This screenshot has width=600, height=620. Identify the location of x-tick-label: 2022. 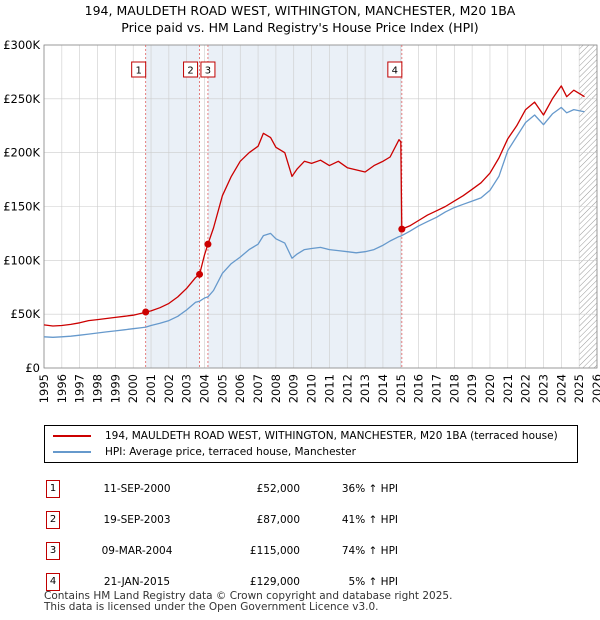
(526, 388).